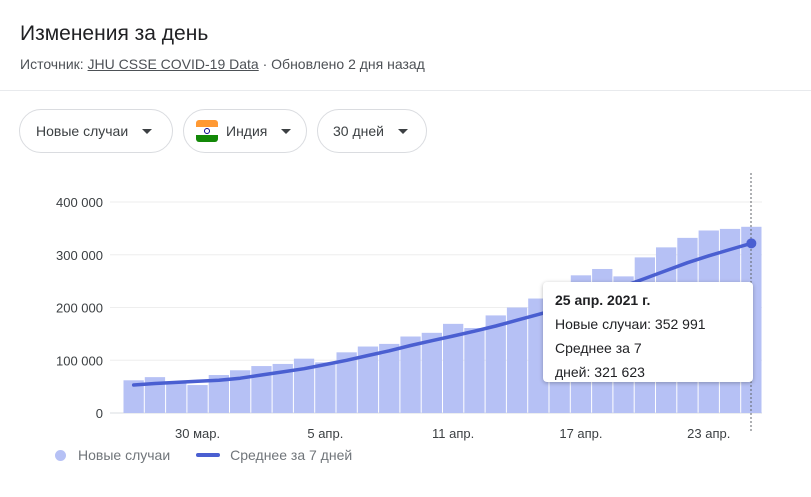 This screenshot has width=811, height=497. I want to click on tooltip-cases: Новые случаи: 352 991, so click(630, 324).